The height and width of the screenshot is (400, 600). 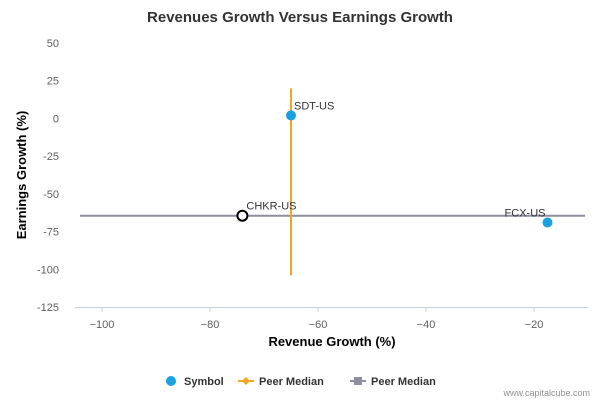 What do you see at coordinates (48, 270) in the screenshot?
I see `y-tick-label: -100` at bounding box center [48, 270].